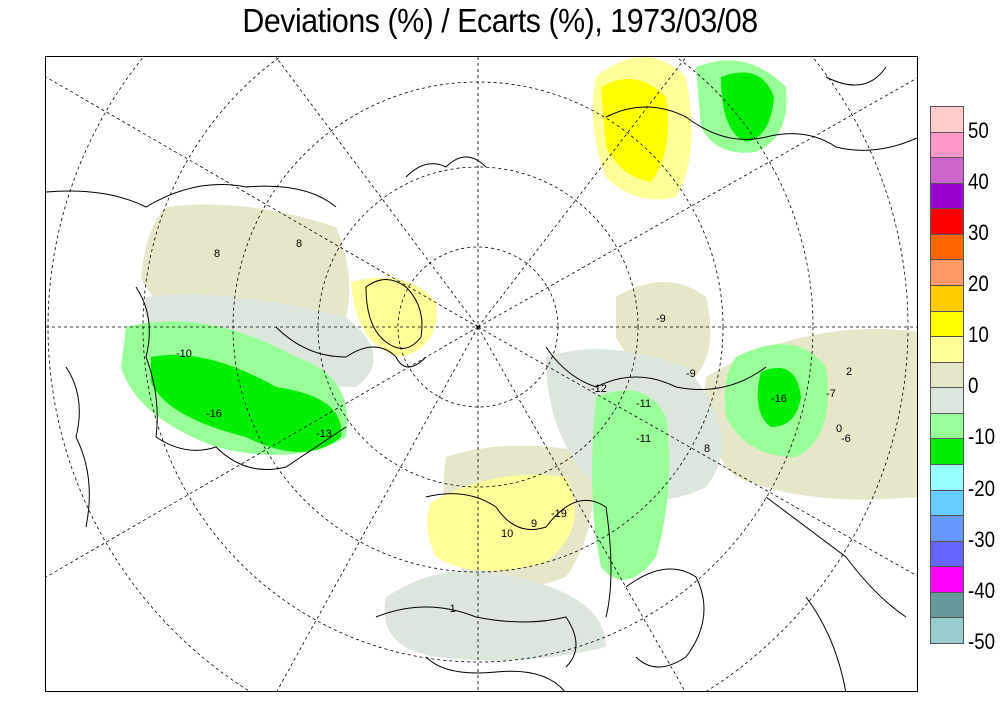  What do you see at coordinates (501, 522) in the screenshot?
I see `field-yellow-europe` at bounding box center [501, 522].